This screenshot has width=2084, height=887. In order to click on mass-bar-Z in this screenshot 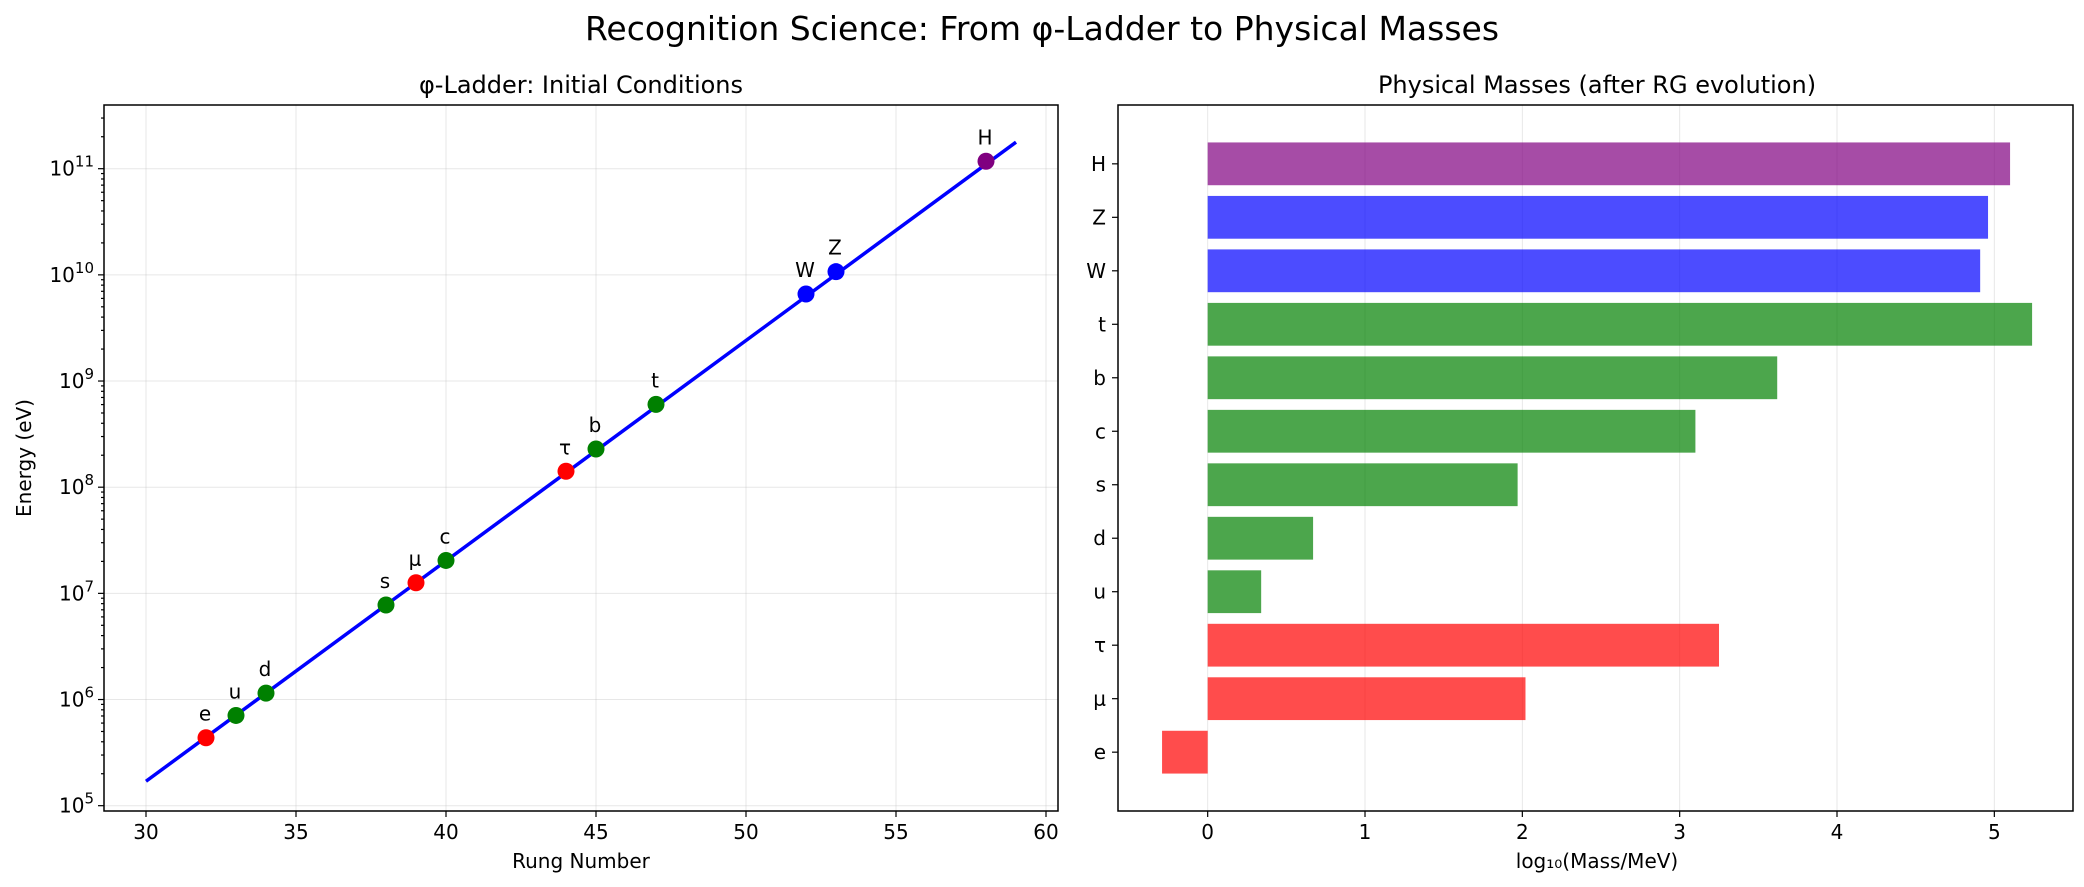, I will do `click(1598, 217)`.